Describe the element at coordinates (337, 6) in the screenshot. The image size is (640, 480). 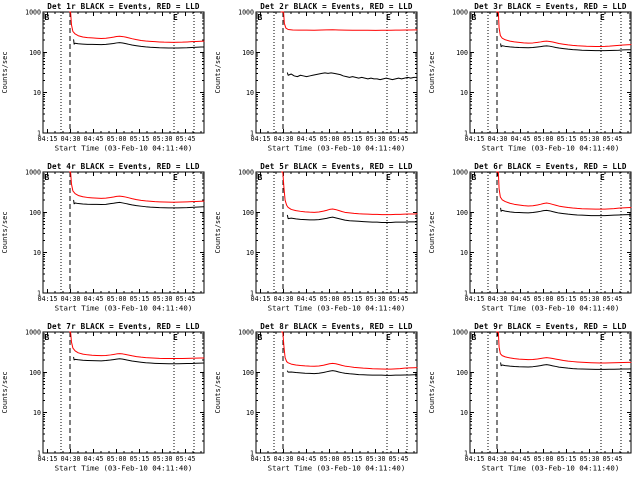
I see `panel-title: Det 2r BLACK = Events, RED = LLD` at that location.